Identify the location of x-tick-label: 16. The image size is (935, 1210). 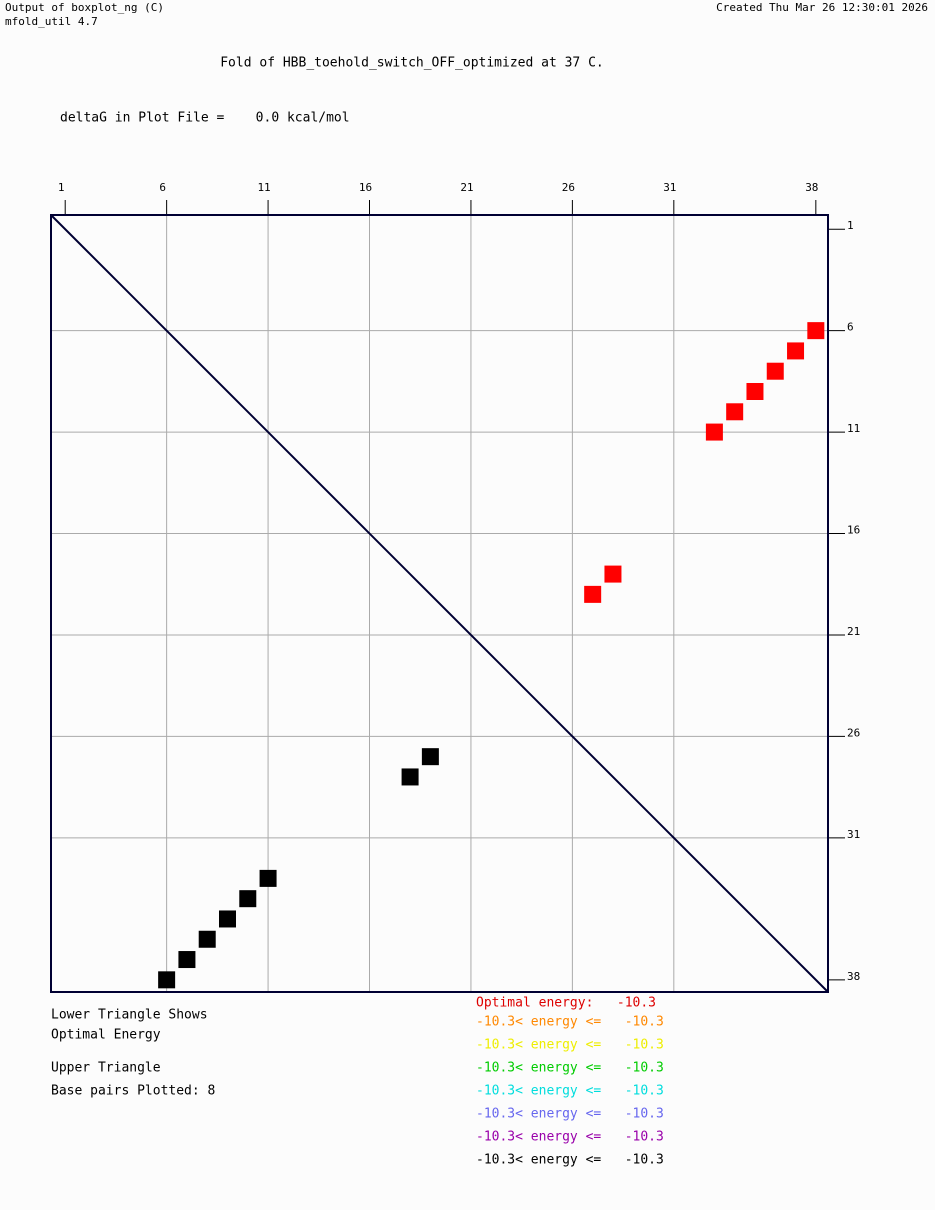
(365, 187).